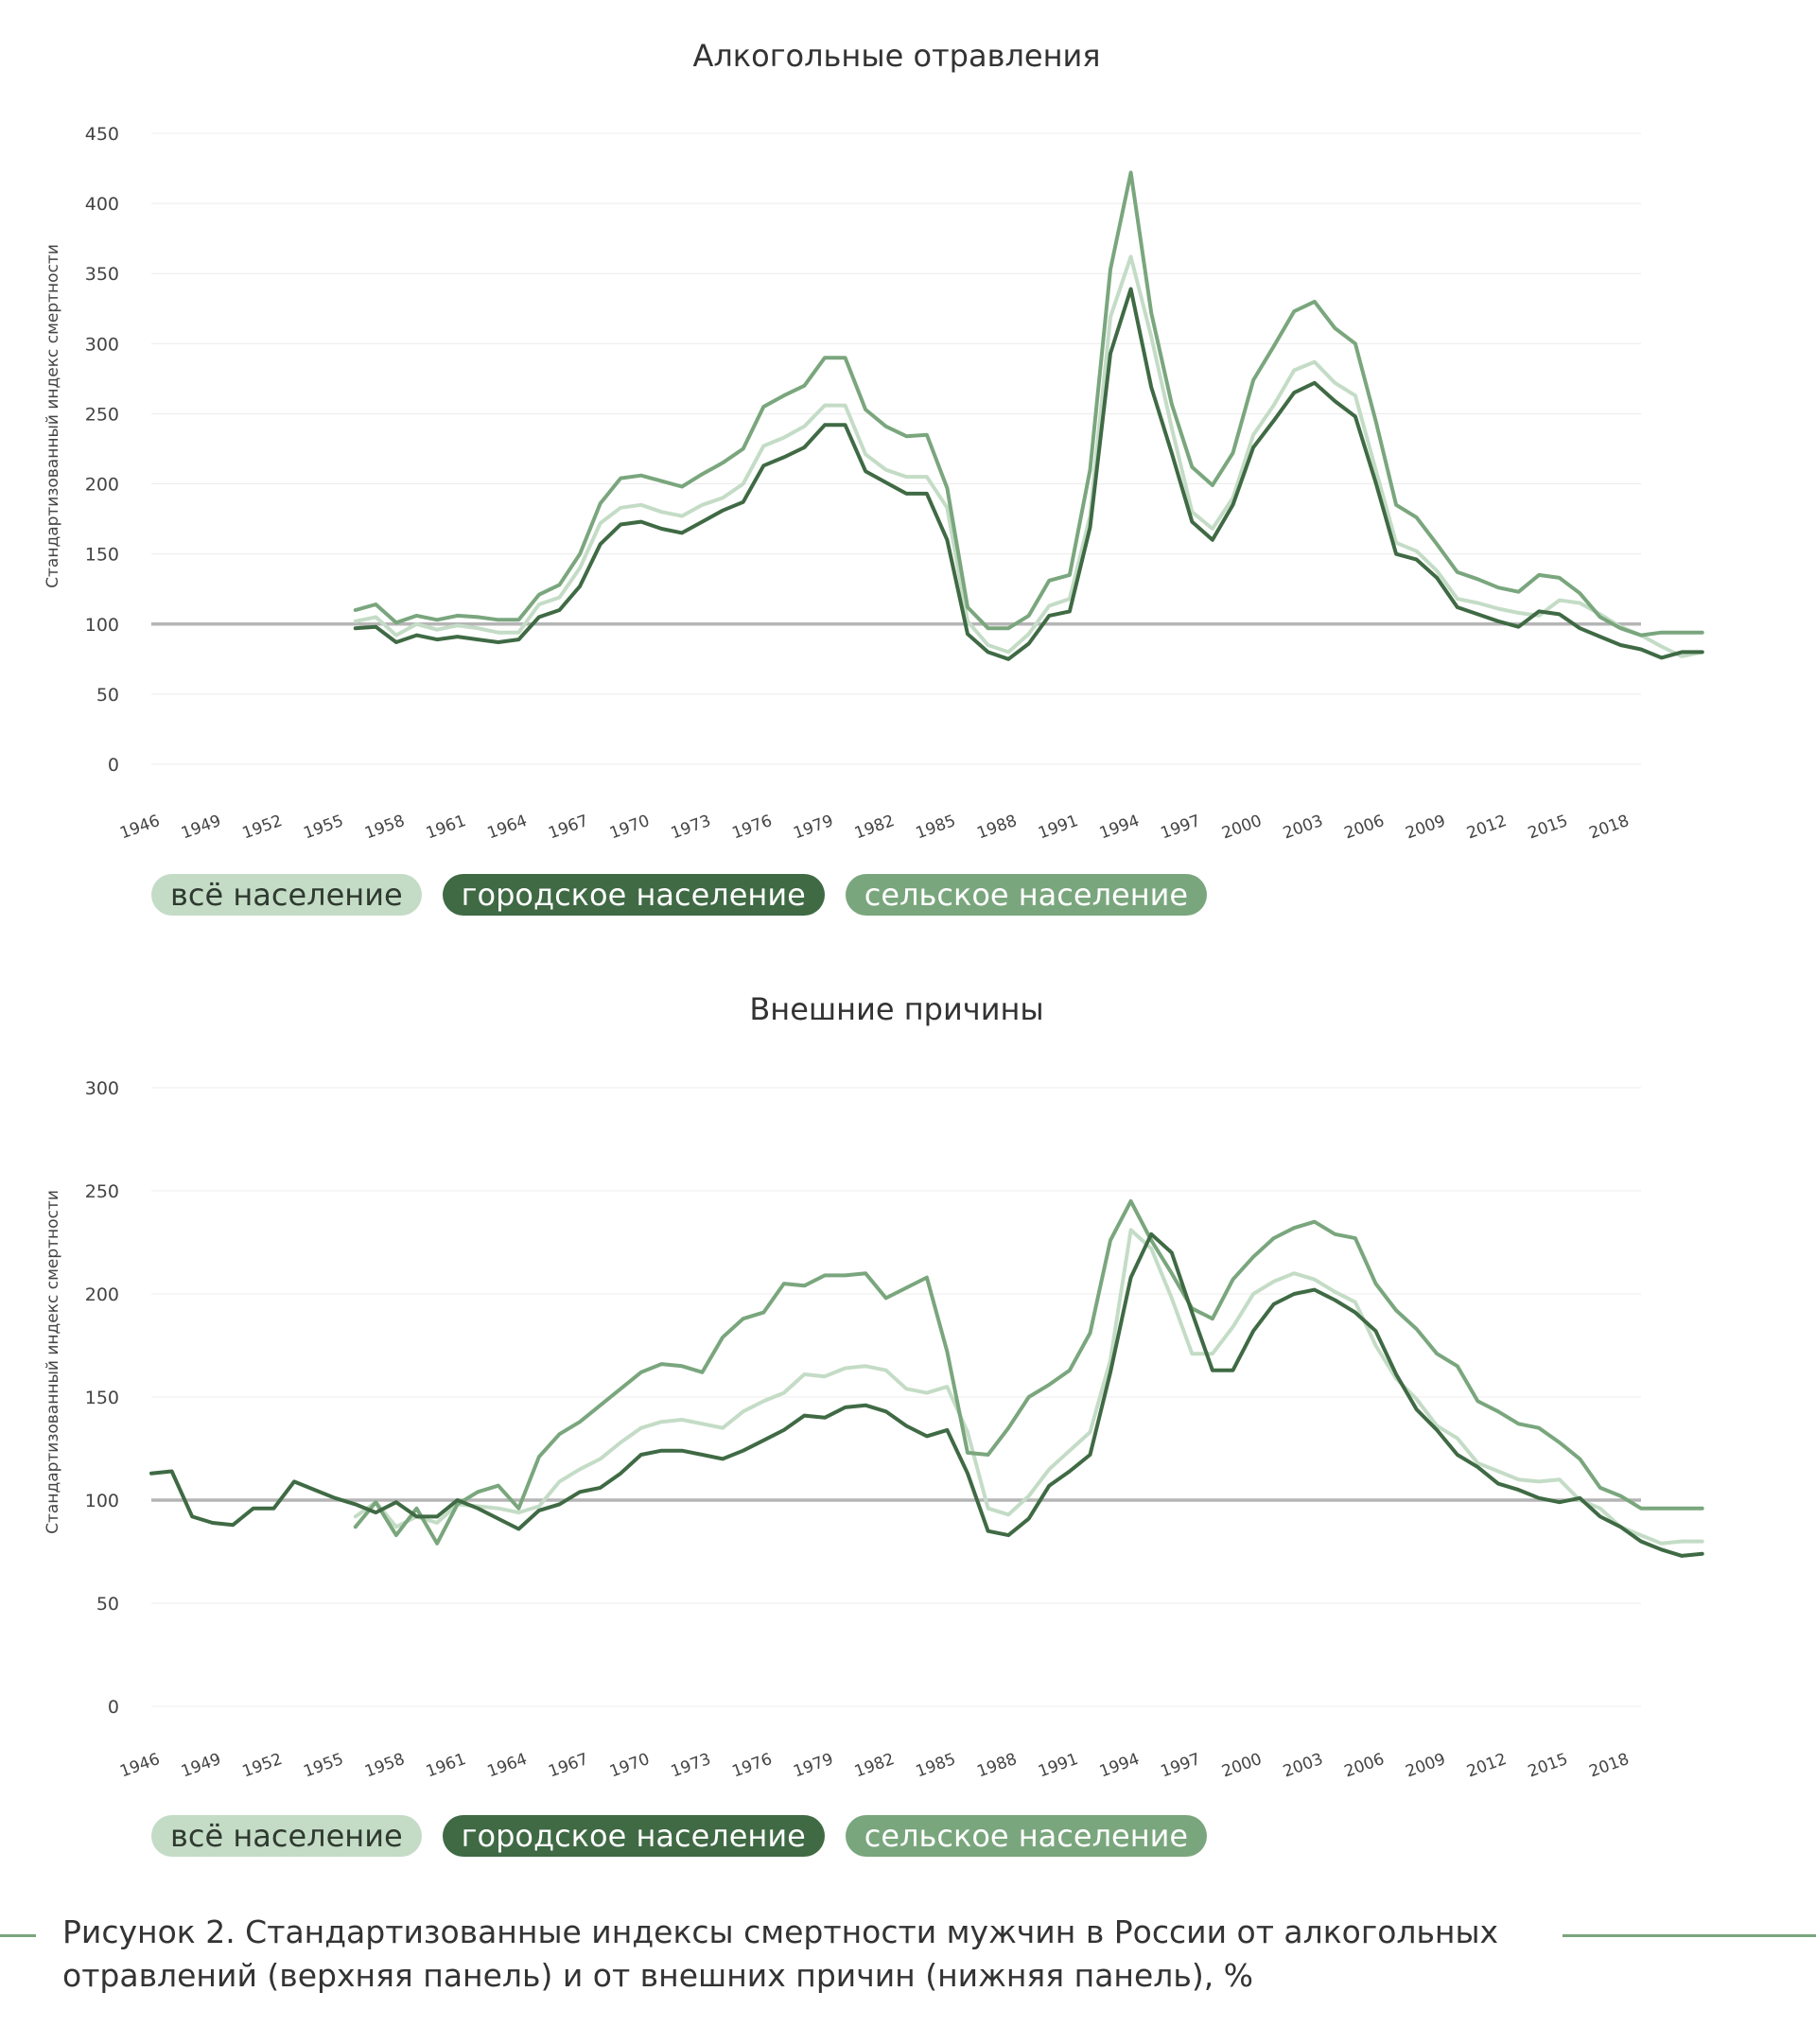 This screenshot has width=1816, height=2044. I want to click on chart-title: Внешние причины, so click(896, 1009).